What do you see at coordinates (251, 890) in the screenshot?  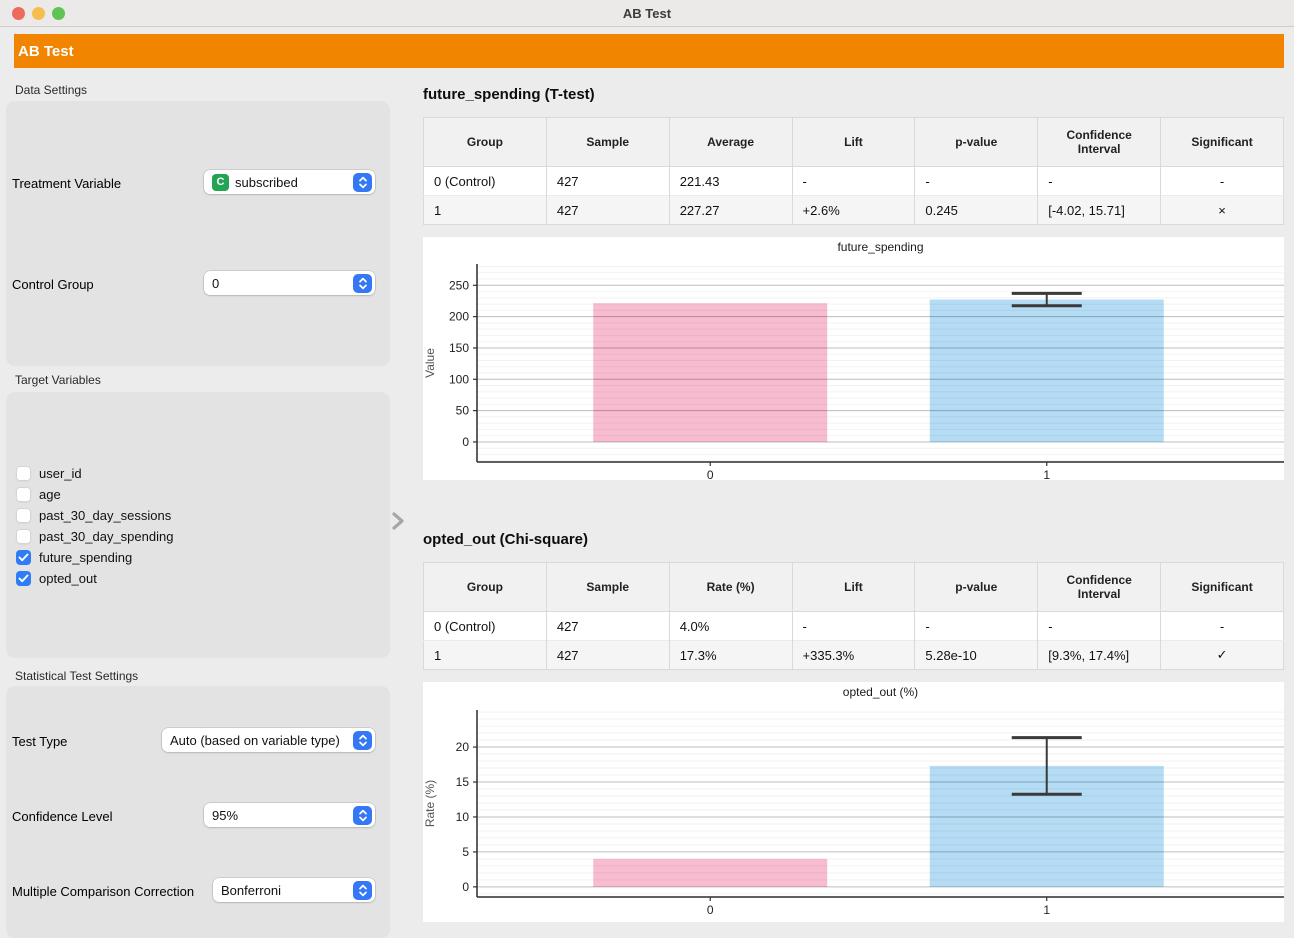 I see `correction-value: Bonferroni` at bounding box center [251, 890].